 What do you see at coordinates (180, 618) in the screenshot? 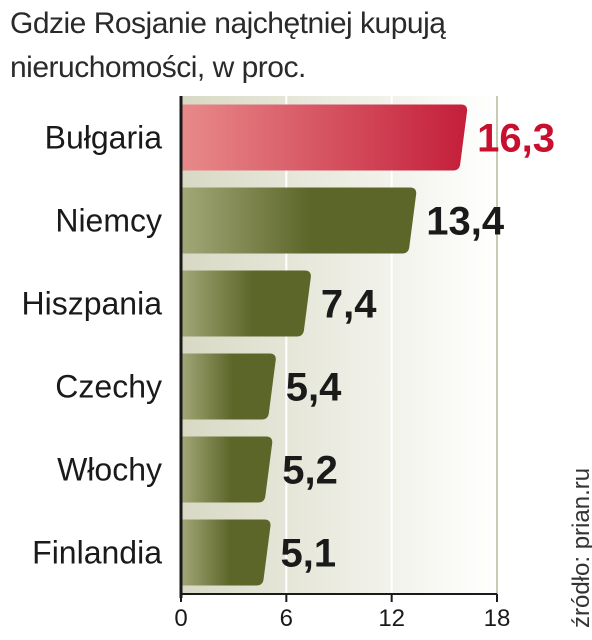
I see `x-tick-label: 0` at bounding box center [180, 618].